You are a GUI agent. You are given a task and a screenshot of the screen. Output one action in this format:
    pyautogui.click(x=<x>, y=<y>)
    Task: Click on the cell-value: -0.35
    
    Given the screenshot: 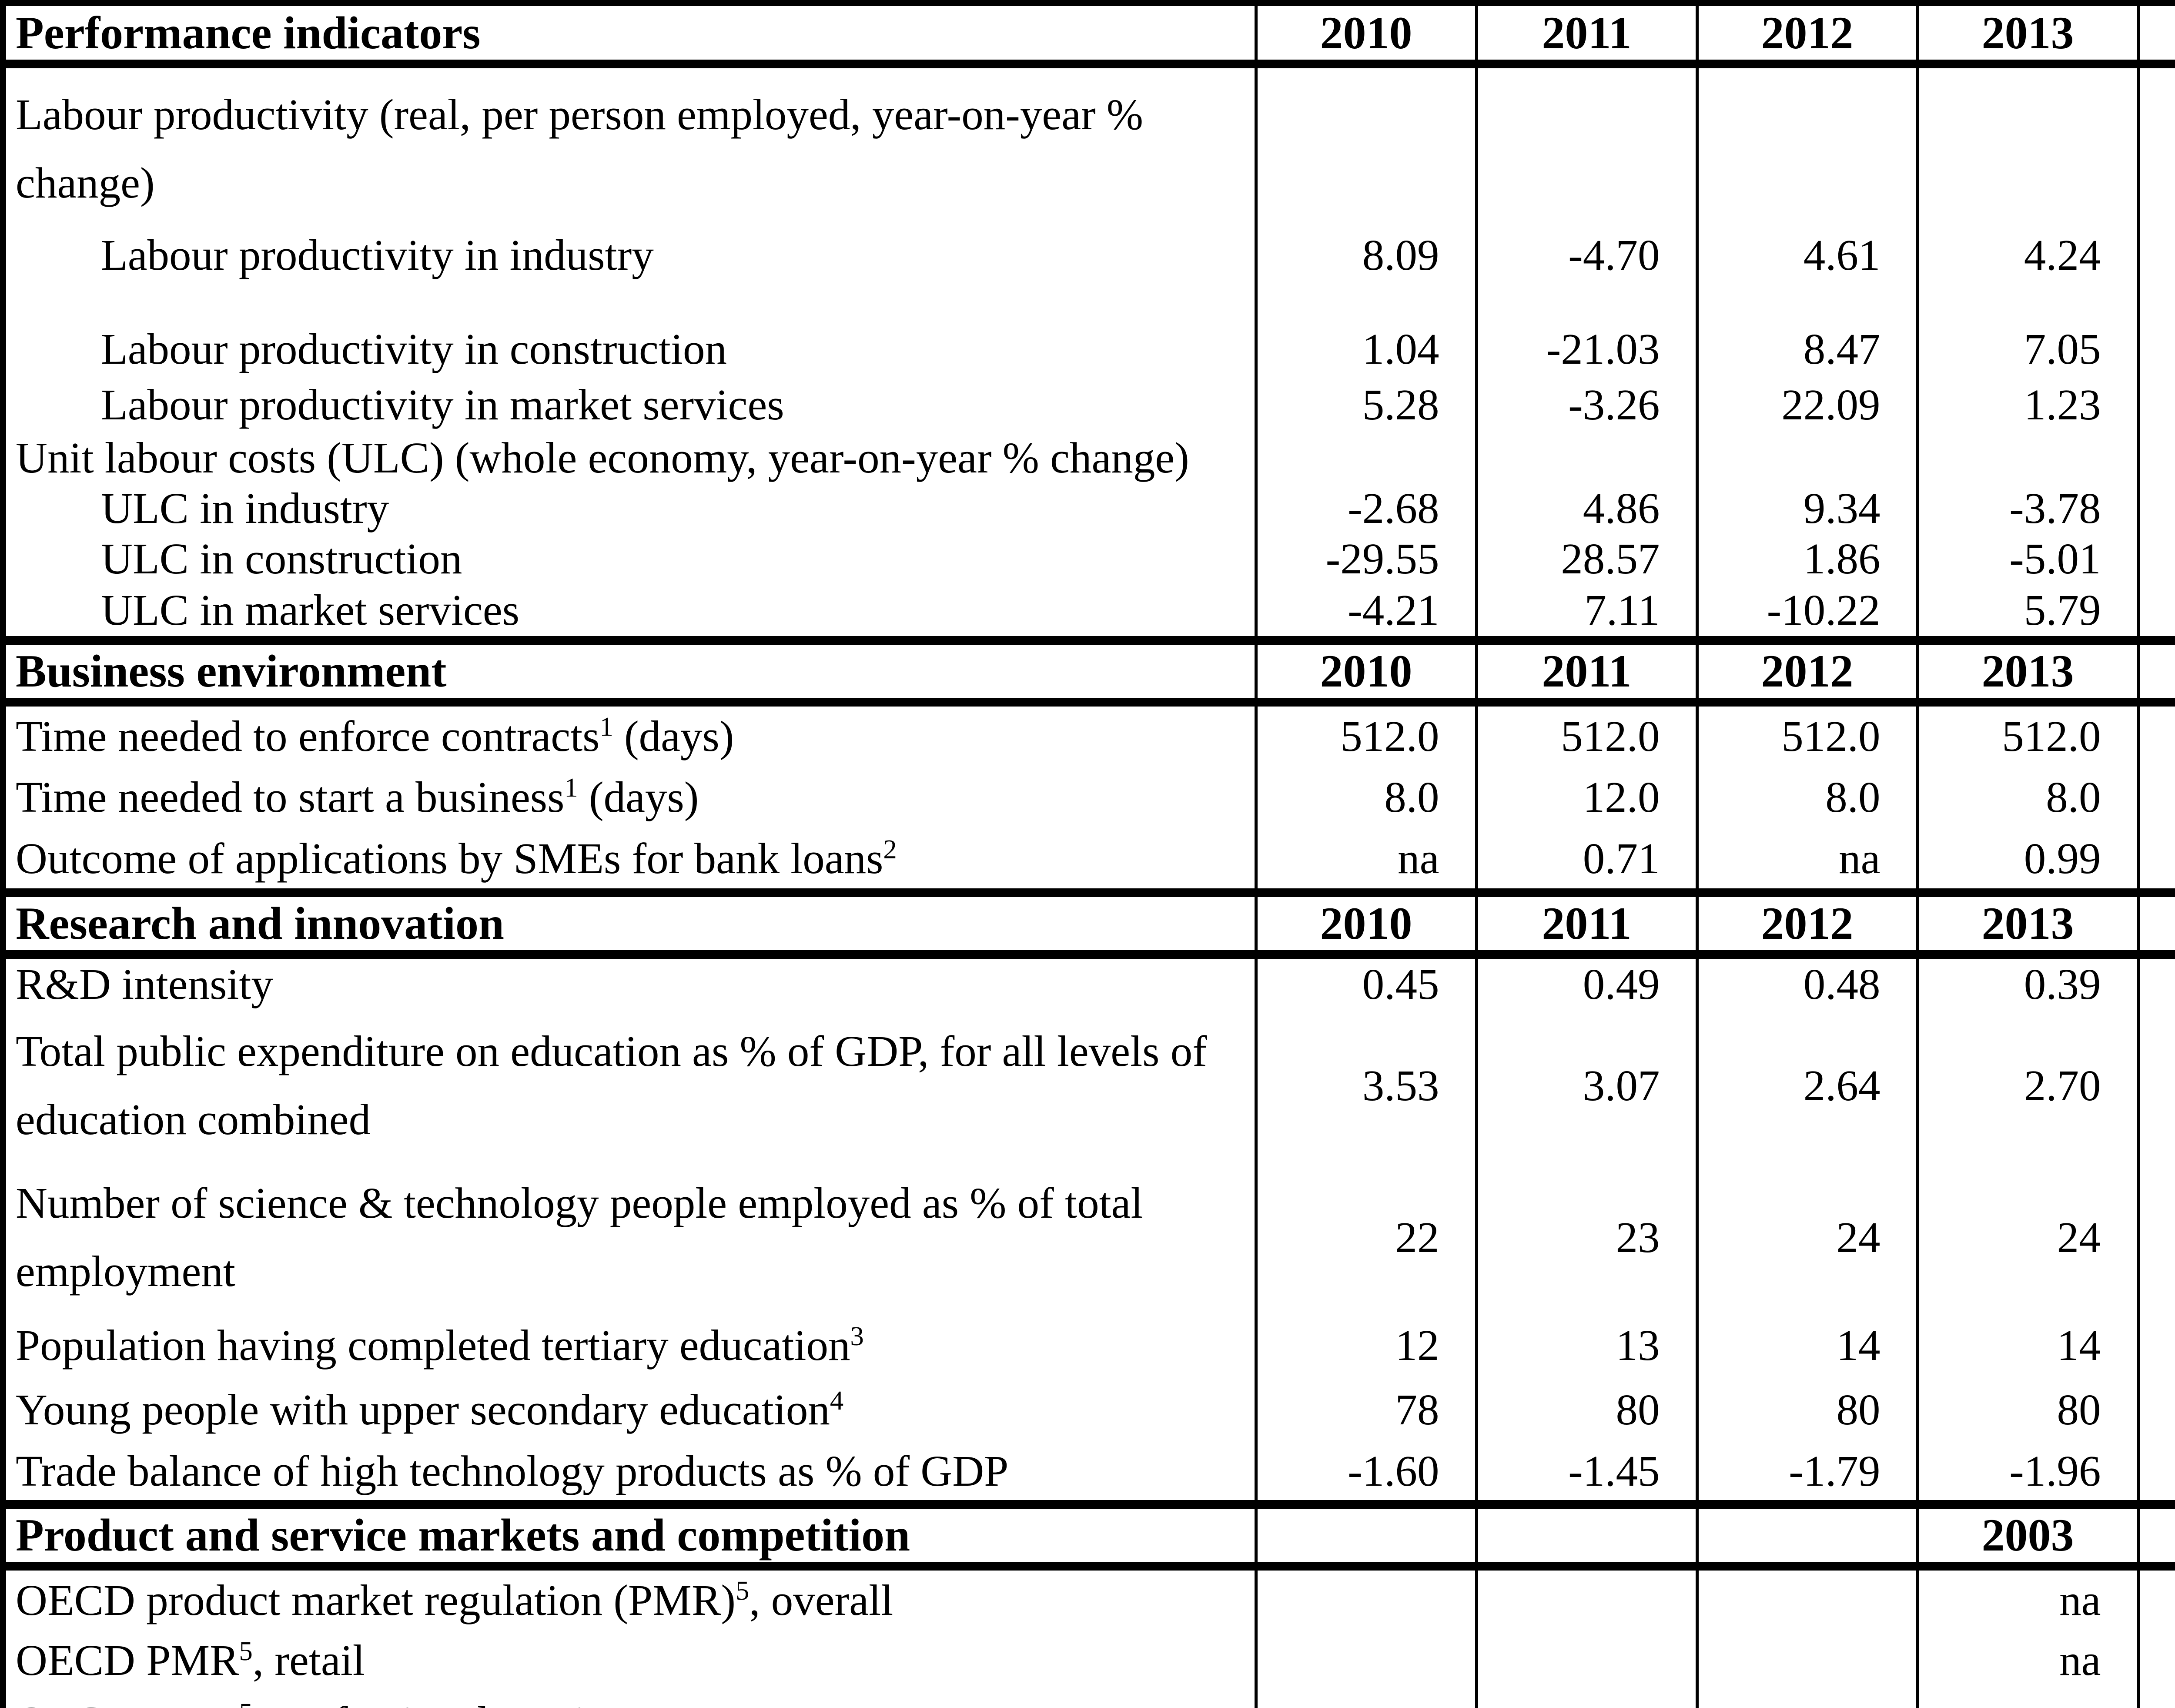 What is the action you would take?
    pyautogui.click(x=2155, y=405)
    